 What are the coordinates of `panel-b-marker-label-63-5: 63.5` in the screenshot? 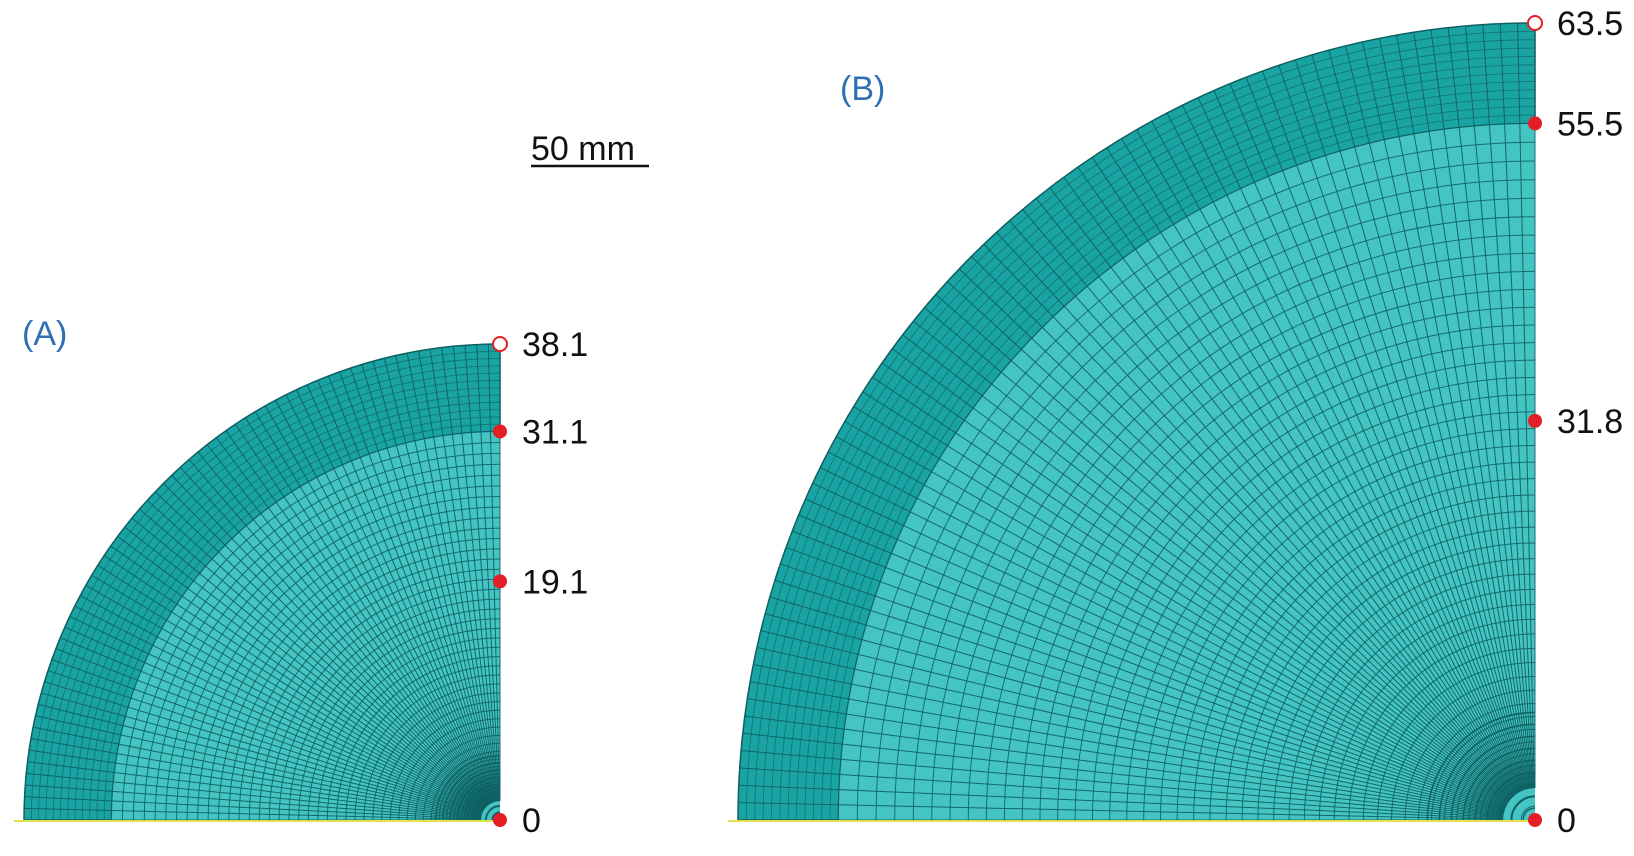 It's located at (1590, 24).